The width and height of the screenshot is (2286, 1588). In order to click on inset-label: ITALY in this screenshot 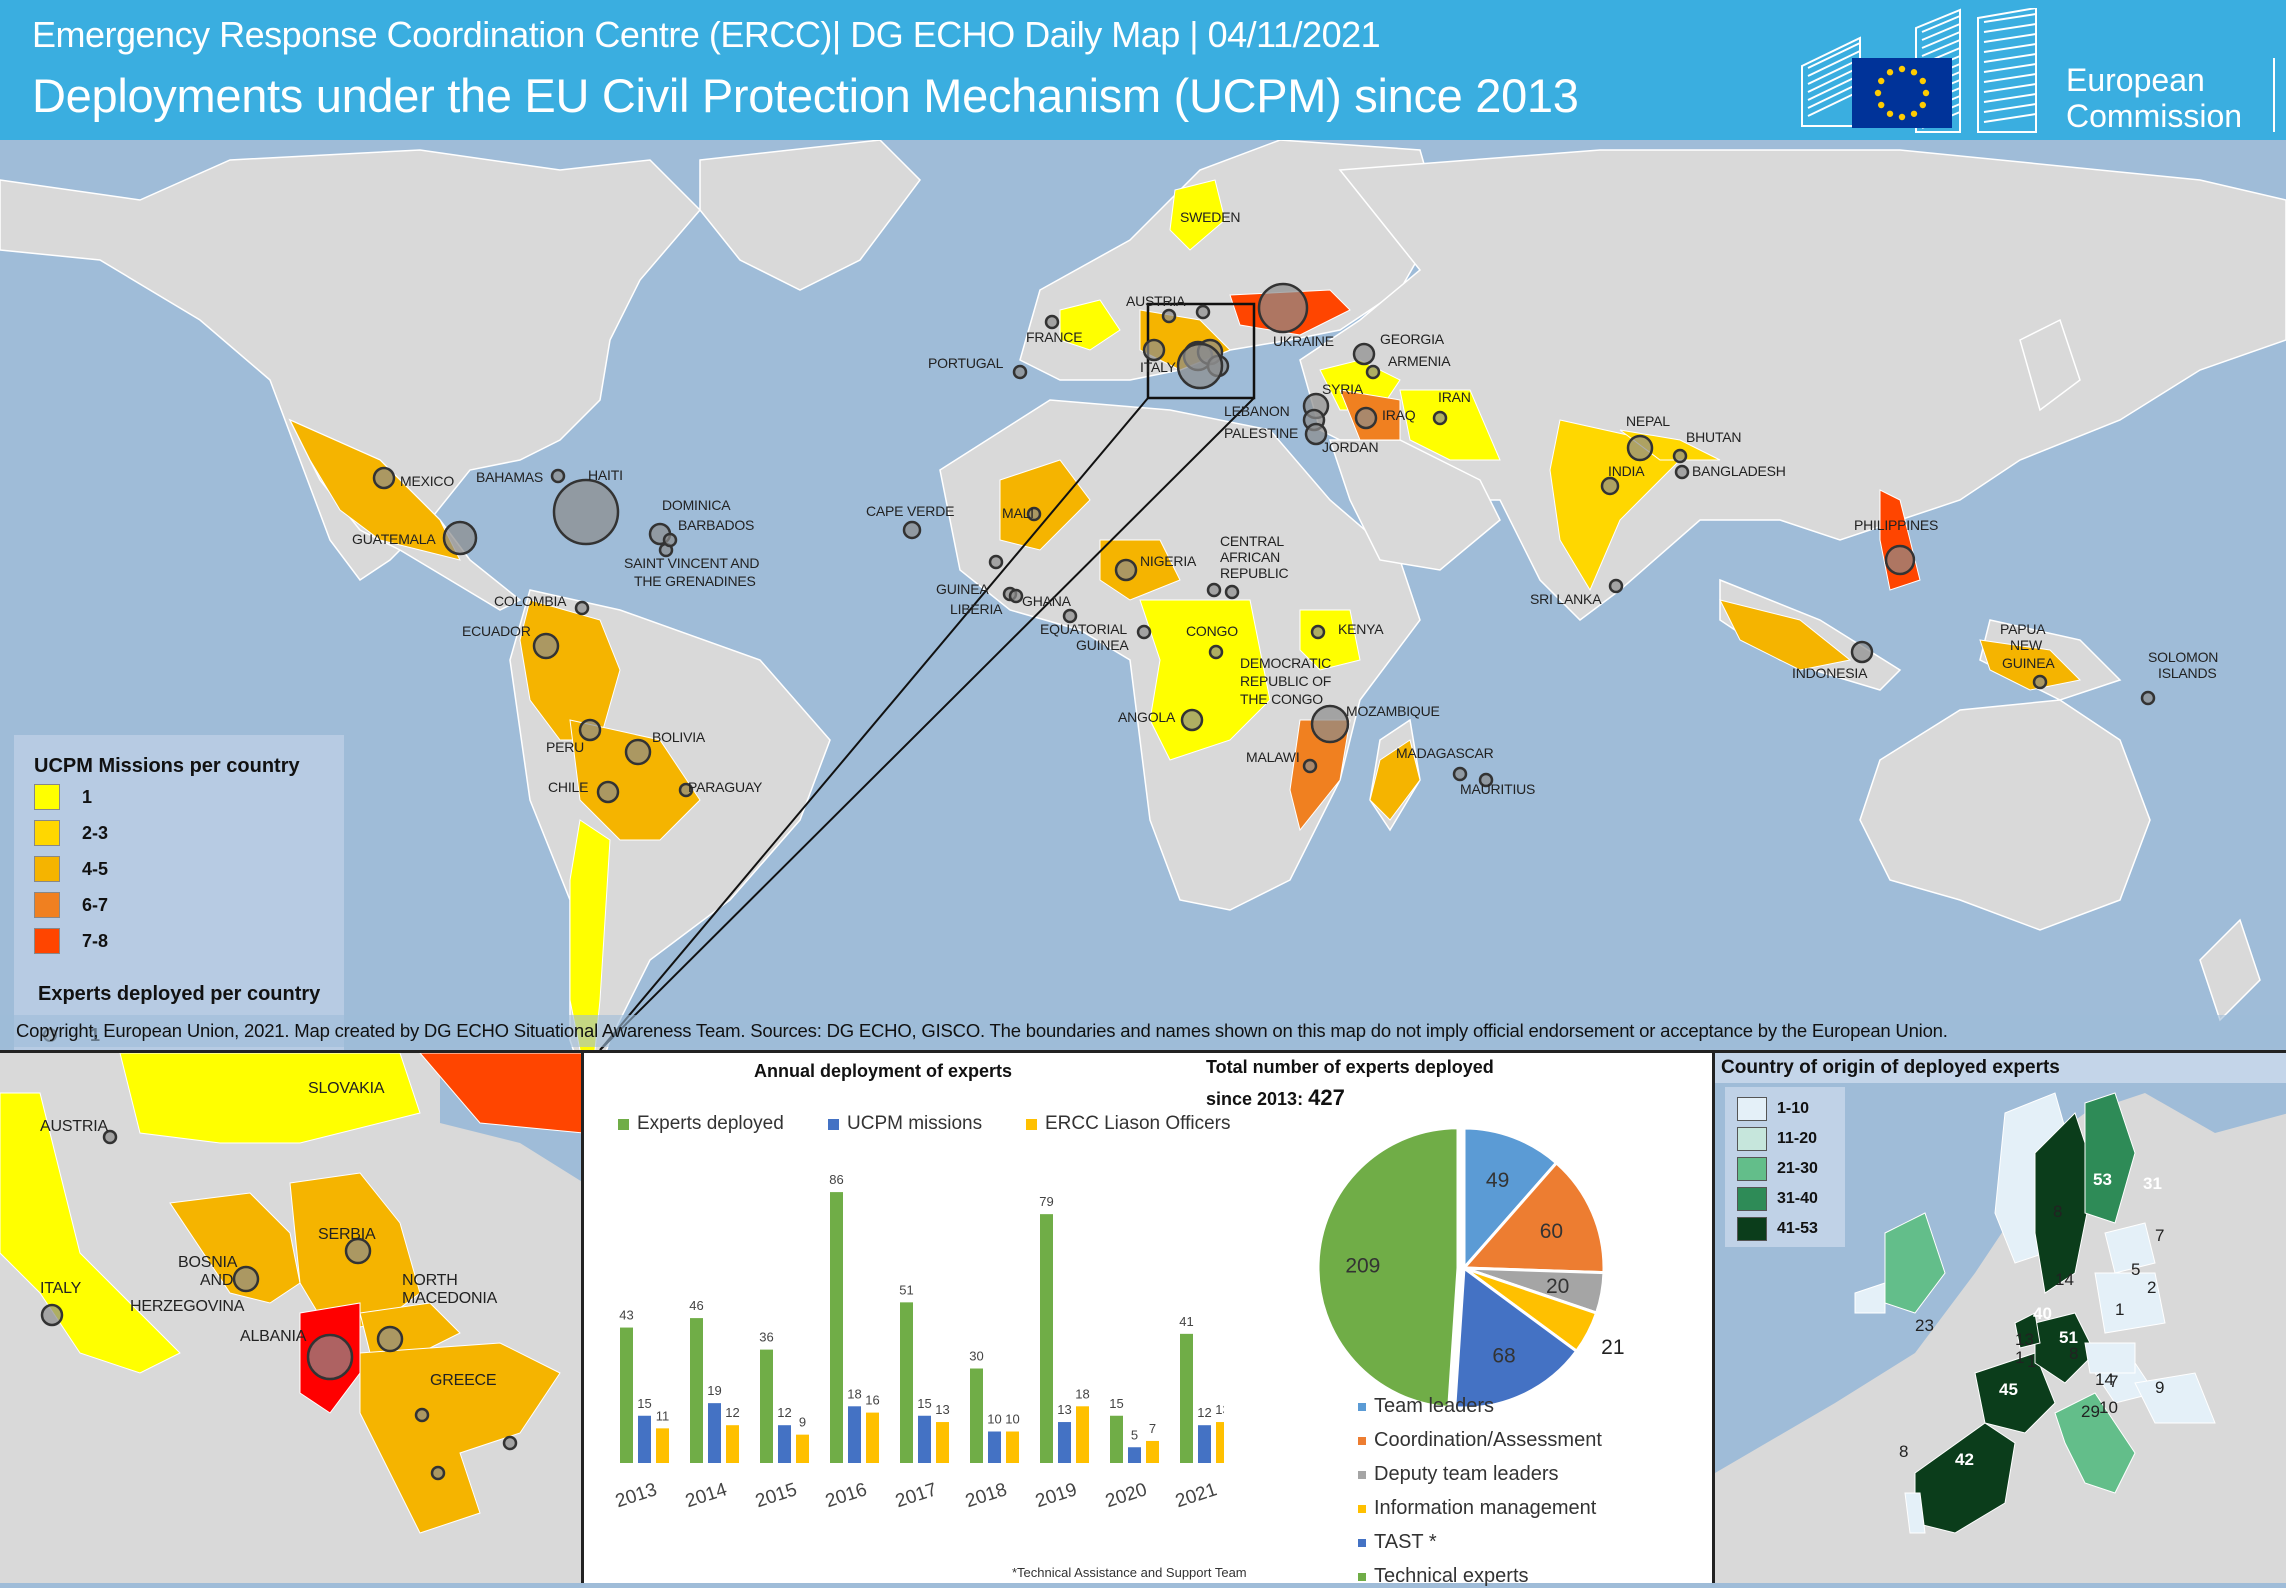, I will do `click(61, 1288)`.